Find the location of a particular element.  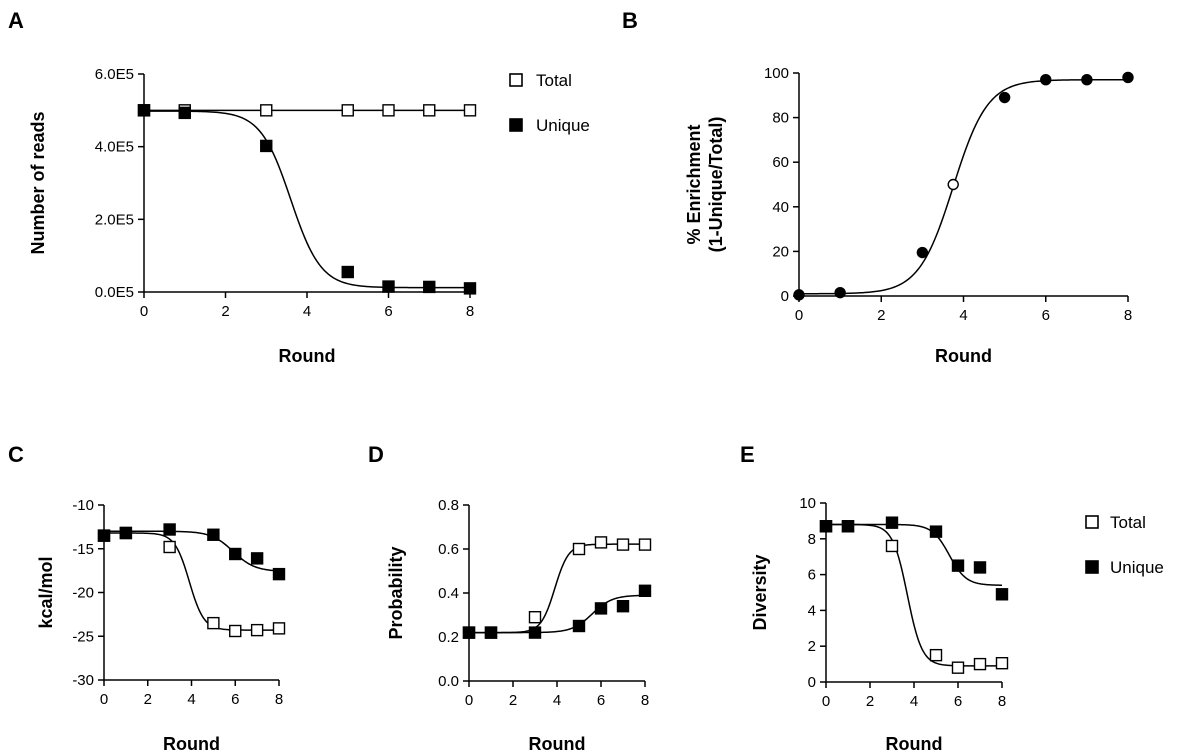

panel-e-x-tick-label: 4 is located at coordinates (914, 701).